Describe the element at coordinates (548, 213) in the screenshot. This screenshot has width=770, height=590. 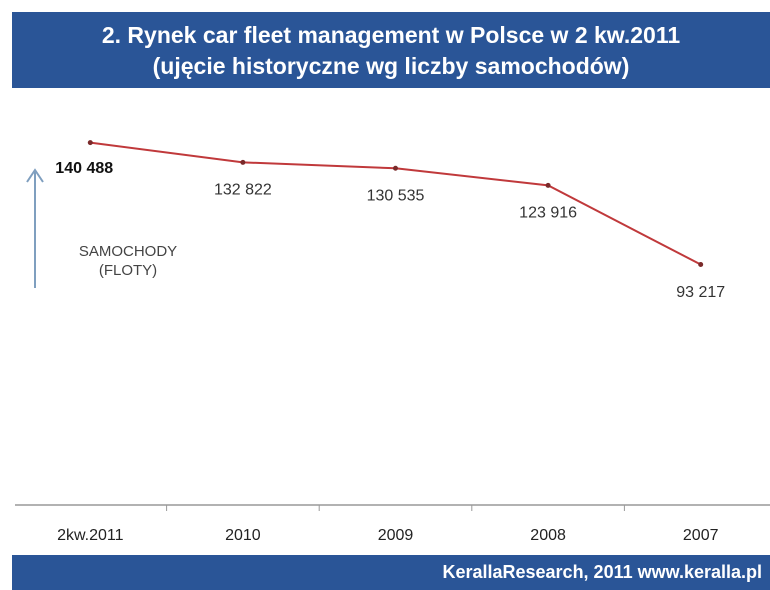
I see `value-label: 123 916` at that location.